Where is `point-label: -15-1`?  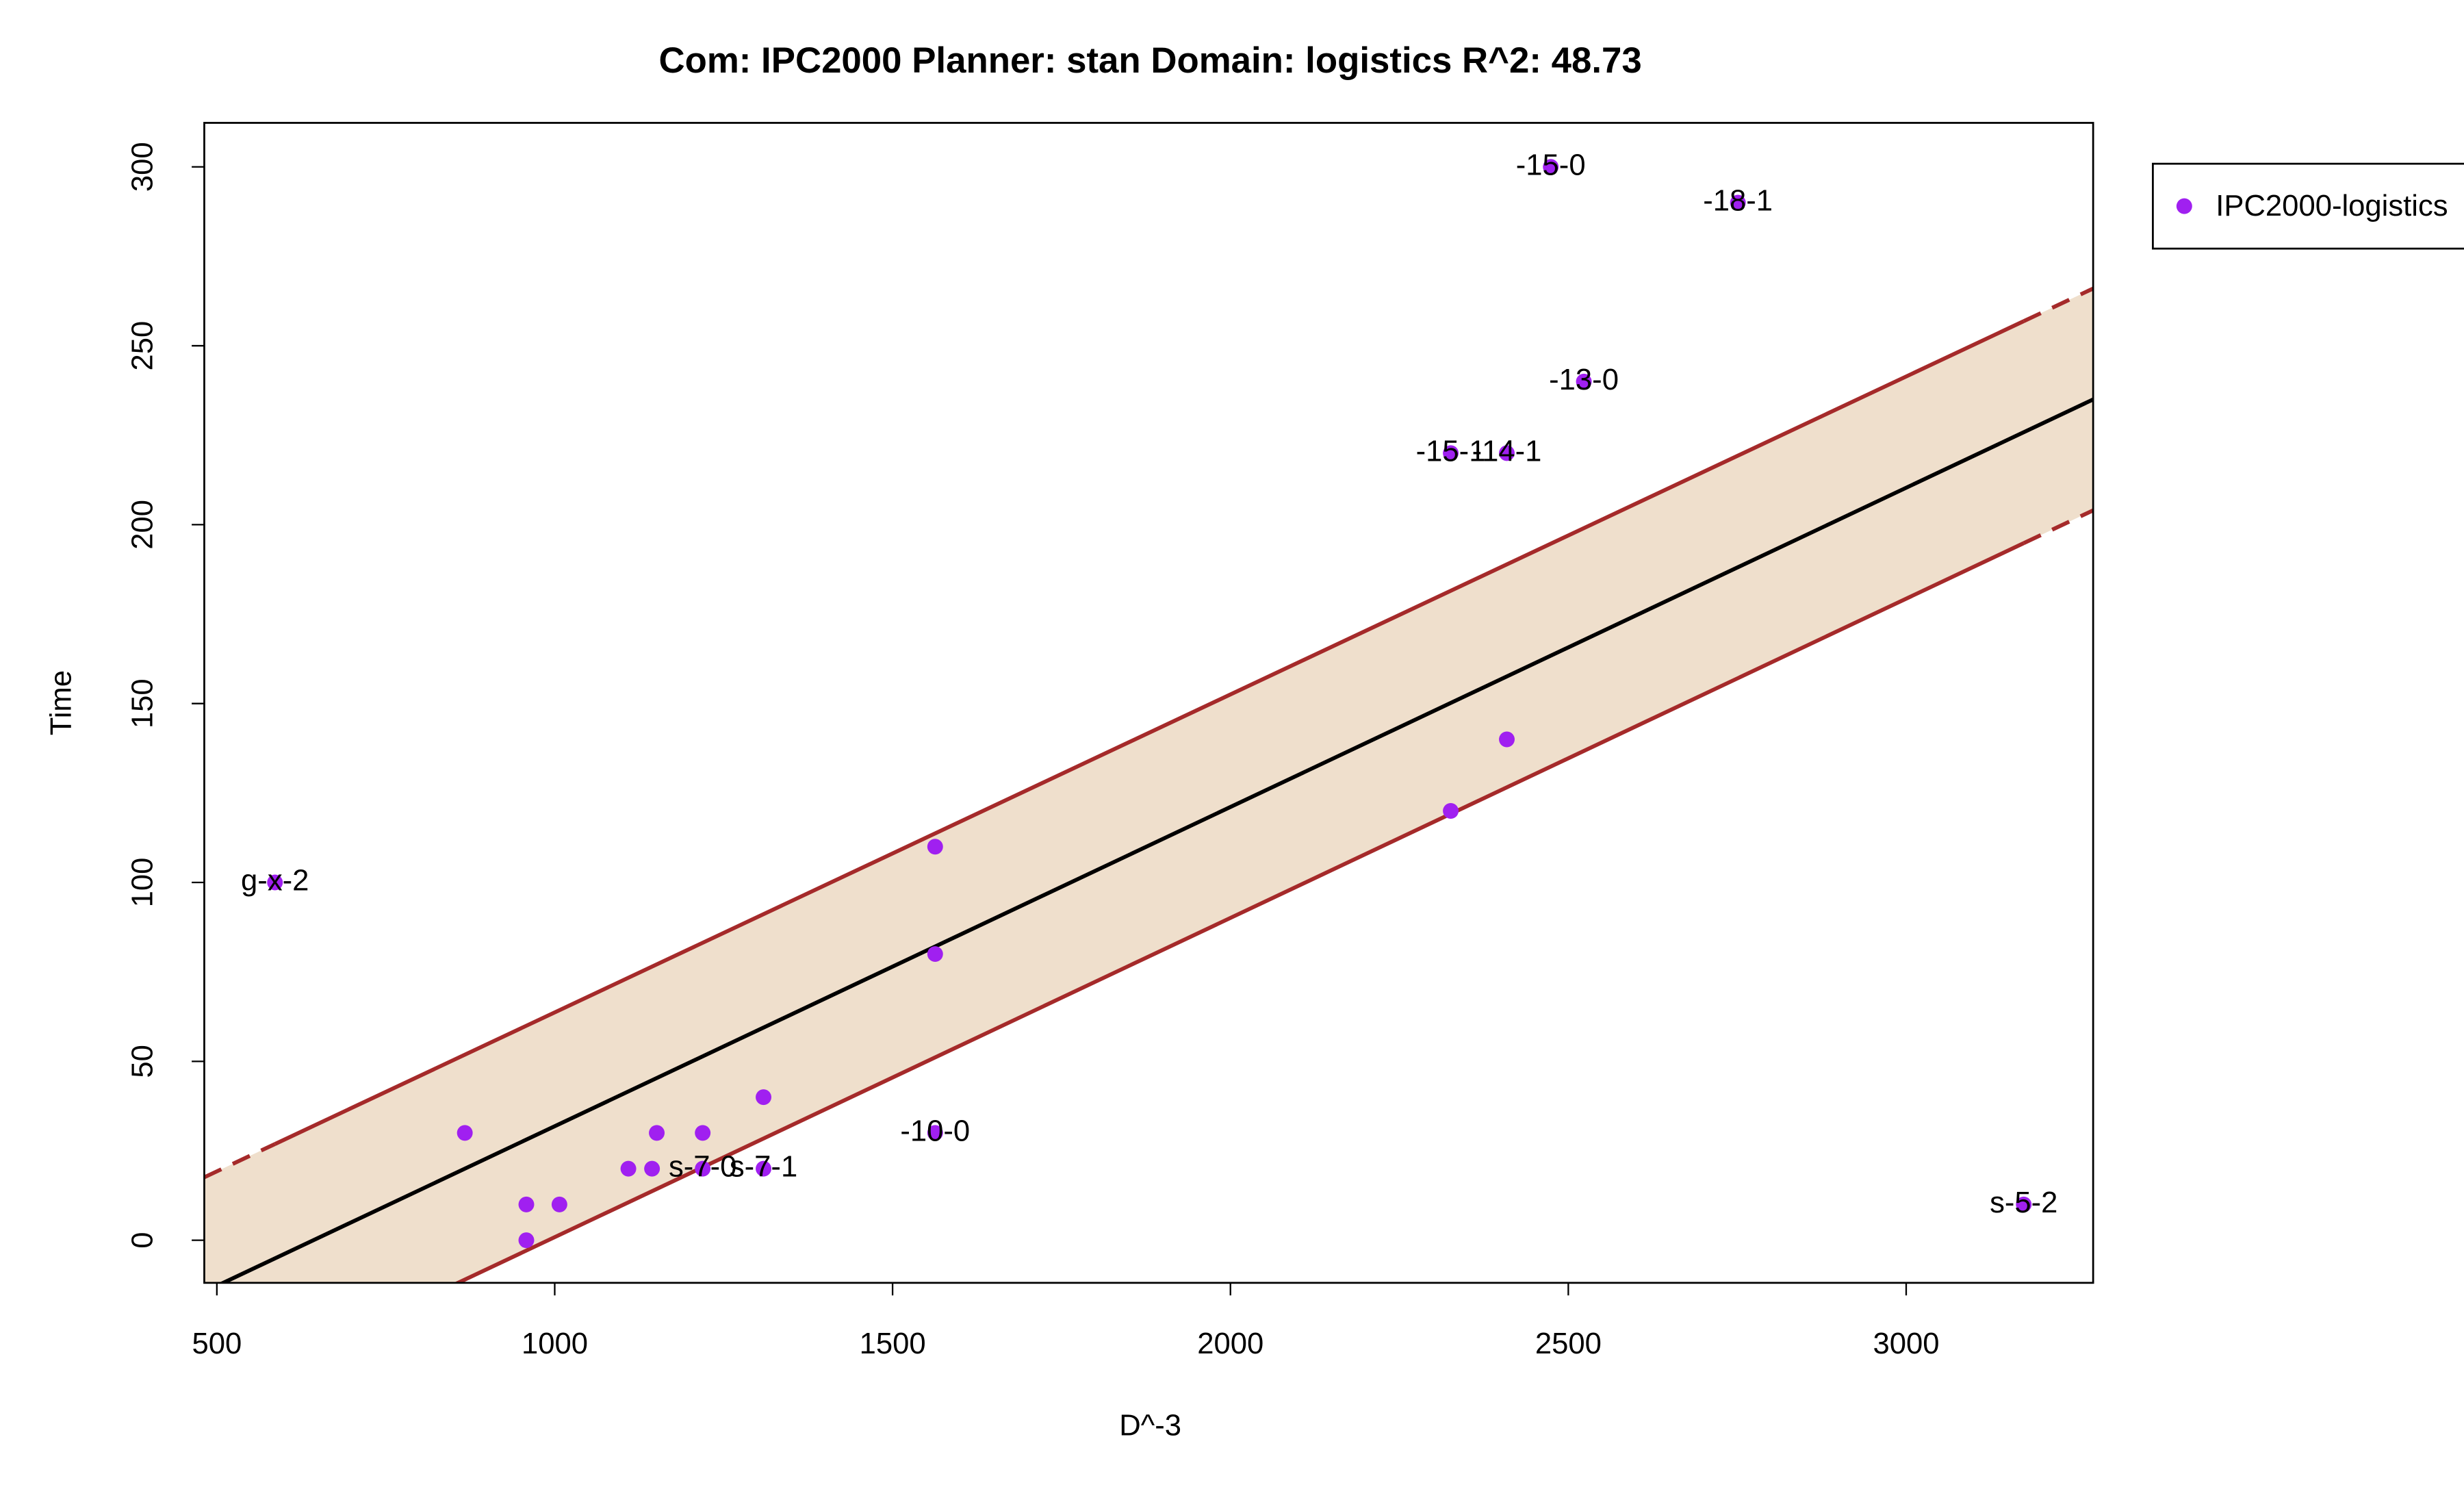
point-label: -15-1 is located at coordinates (1451, 451).